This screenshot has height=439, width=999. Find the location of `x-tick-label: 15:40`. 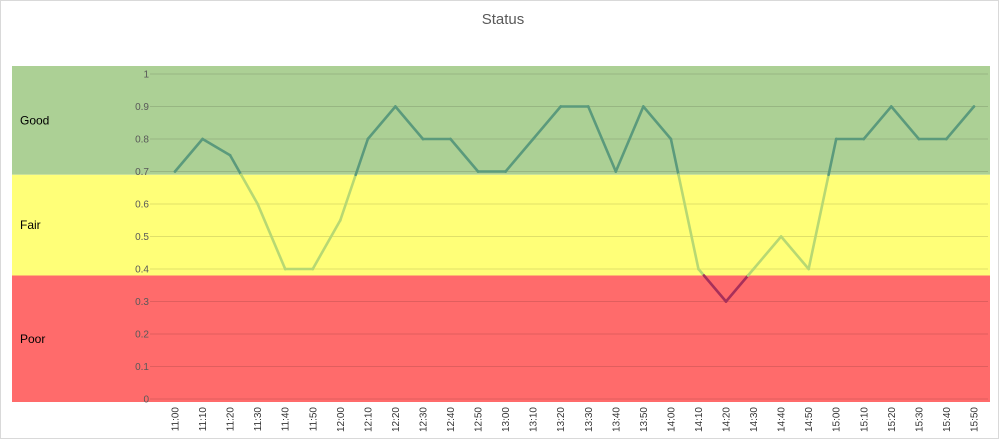

x-tick-label: 15:40 is located at coordinates (947, 419).